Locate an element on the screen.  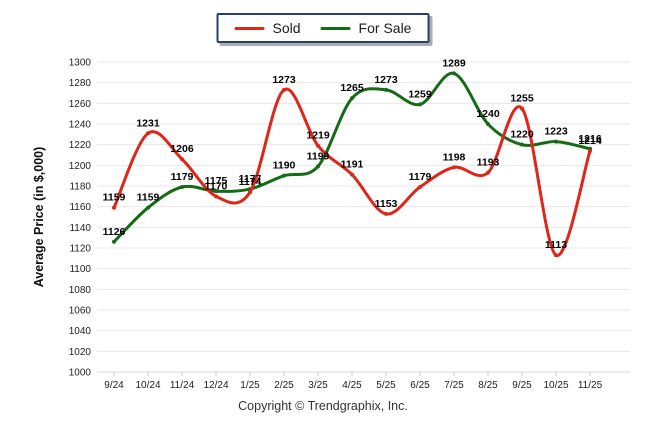
data-point-label: 1273 is located at coordinates (284, 80).